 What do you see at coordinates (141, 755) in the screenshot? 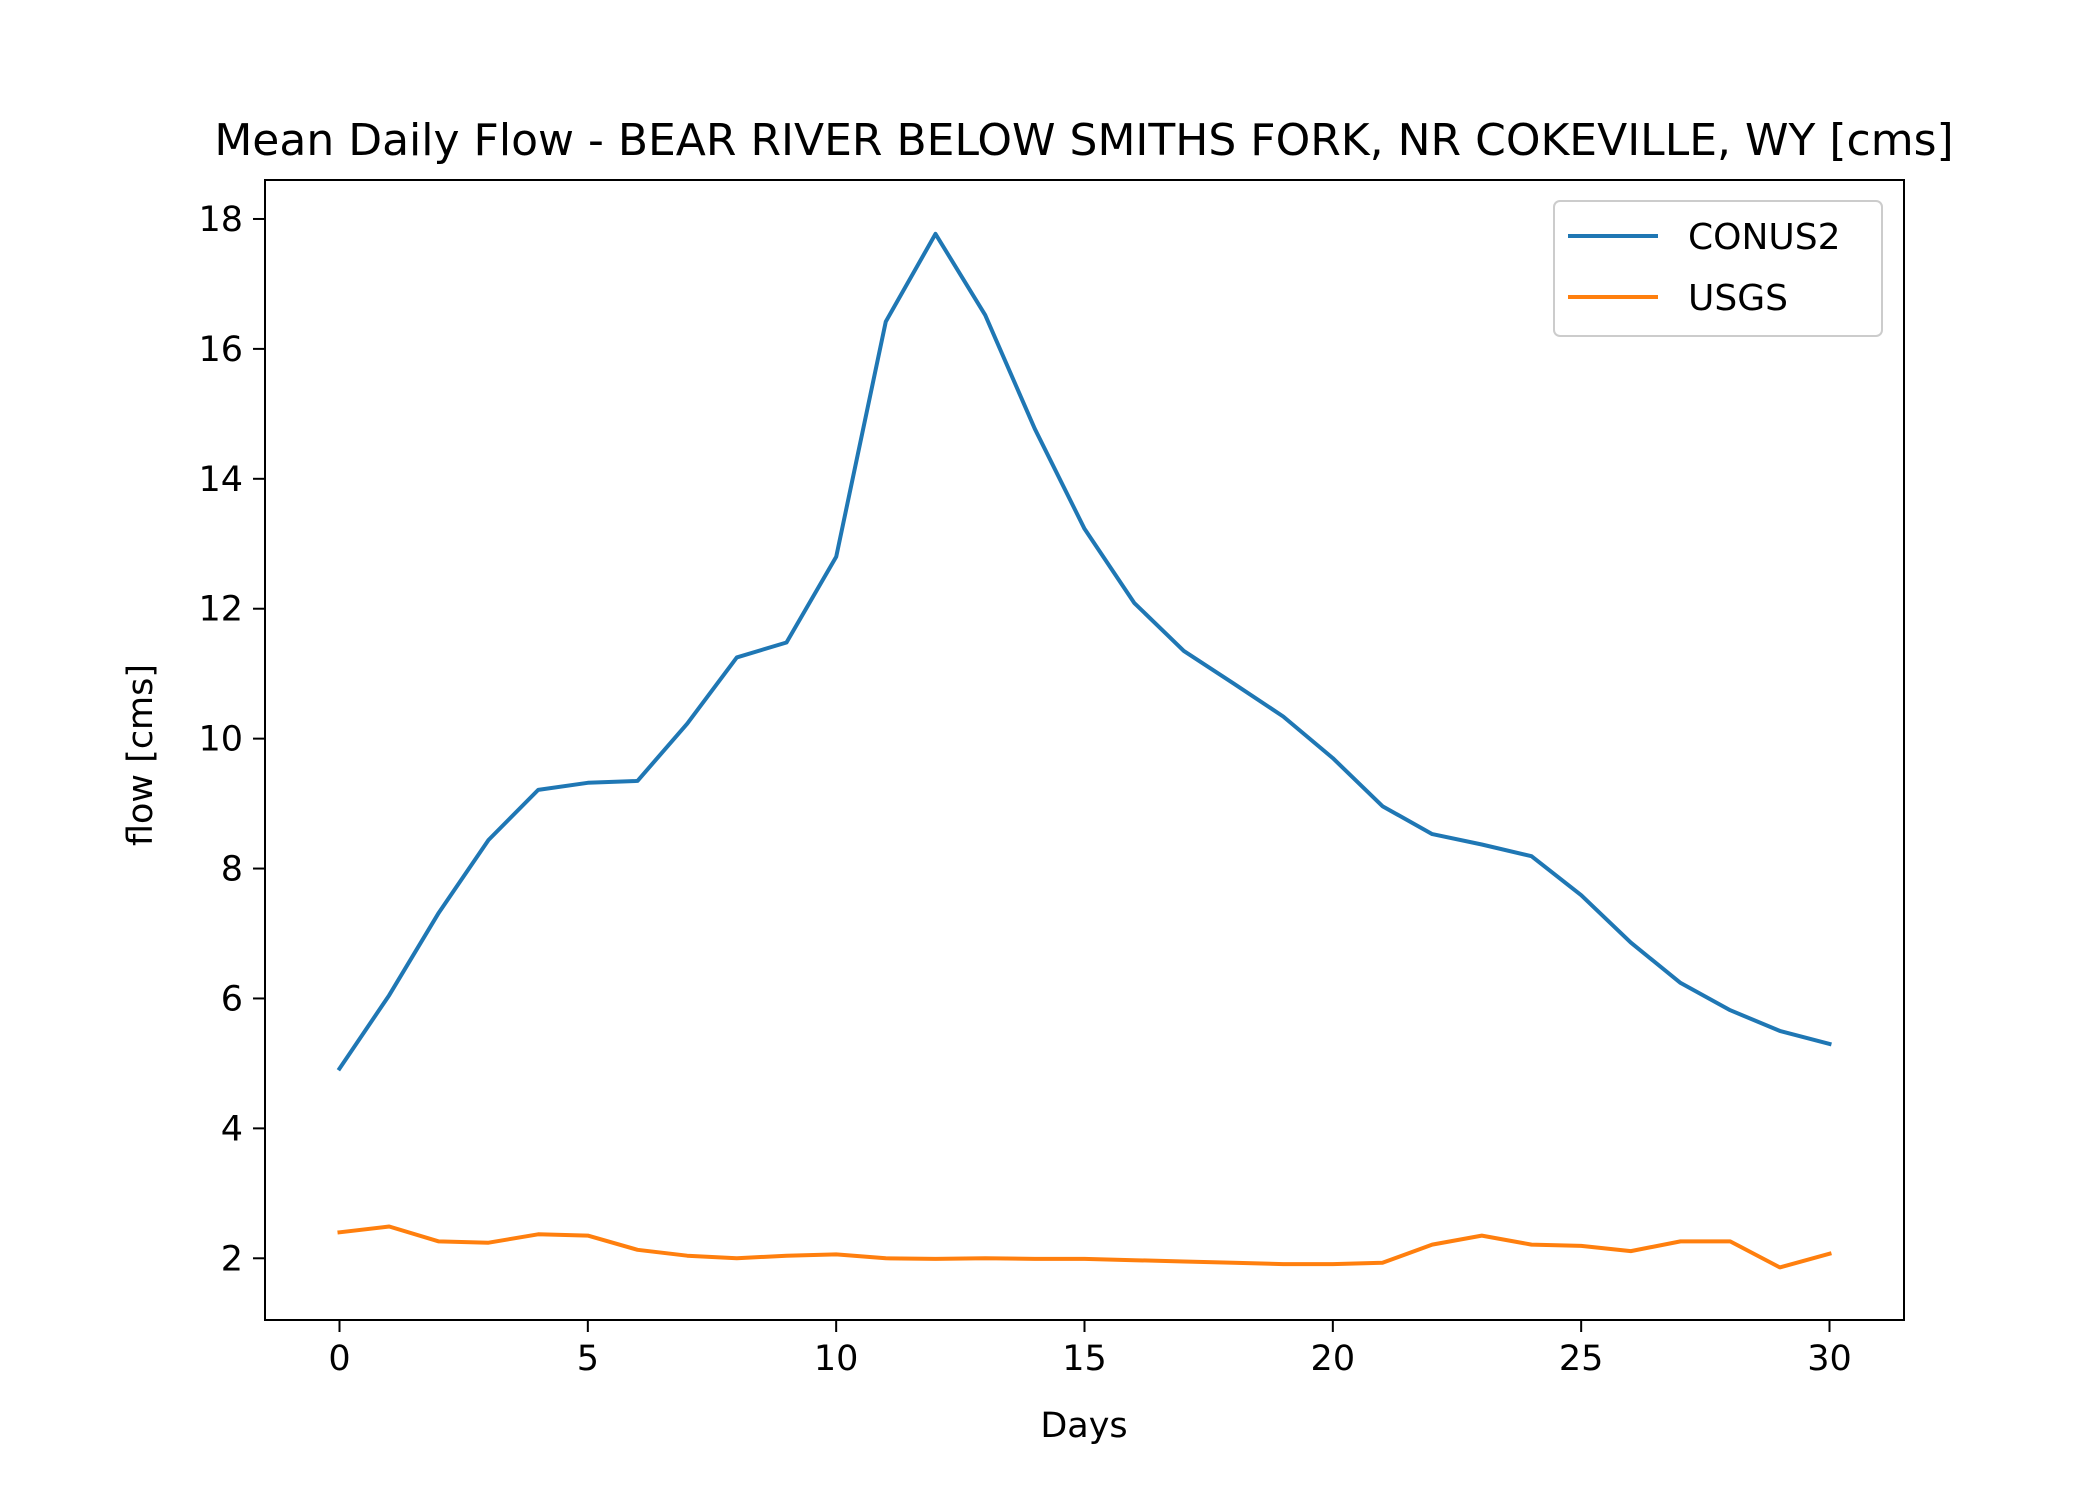
I see `y-axis-label: flow [cms]` at bounding box center [141, 755].